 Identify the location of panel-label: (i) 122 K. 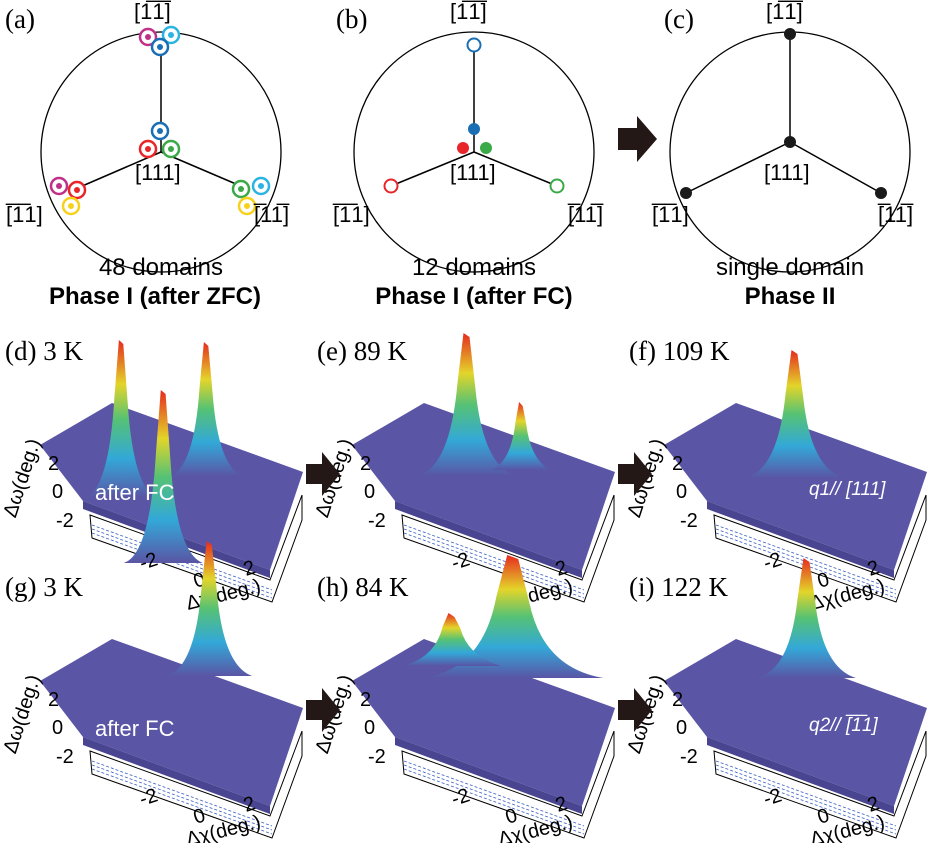
(678, 587).